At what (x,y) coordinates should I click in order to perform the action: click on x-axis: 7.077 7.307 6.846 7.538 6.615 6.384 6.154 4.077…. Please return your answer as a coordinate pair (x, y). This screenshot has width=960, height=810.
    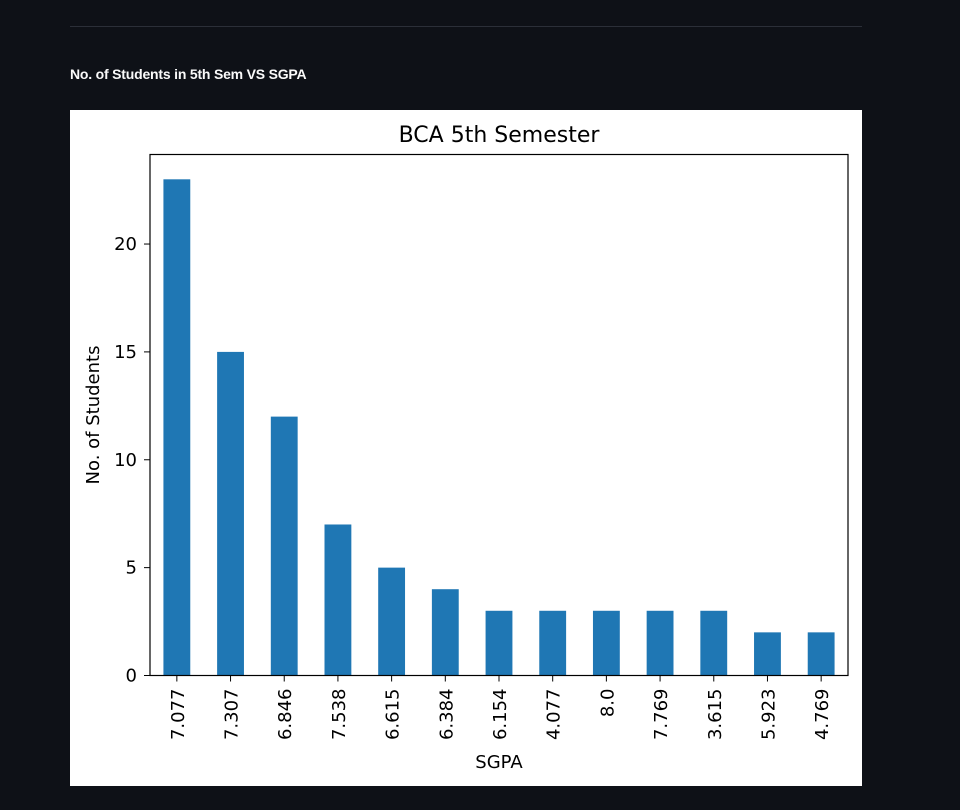
    Looking at the image, I should click on (500, 708).